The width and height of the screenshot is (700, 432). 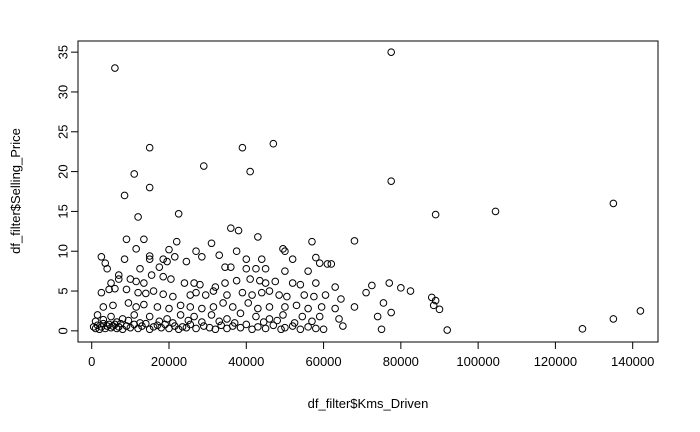 I want to click on y-tick-label: 25, so click(x=63, y=132).